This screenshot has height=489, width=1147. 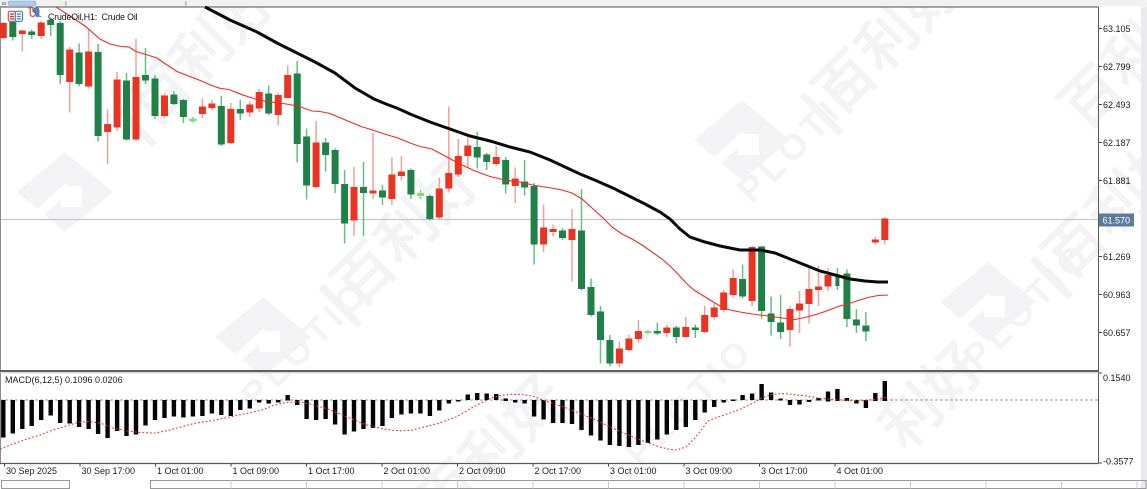 I want to click on svg-text: 2 Oct 09:00, so click(x=482, y=471).